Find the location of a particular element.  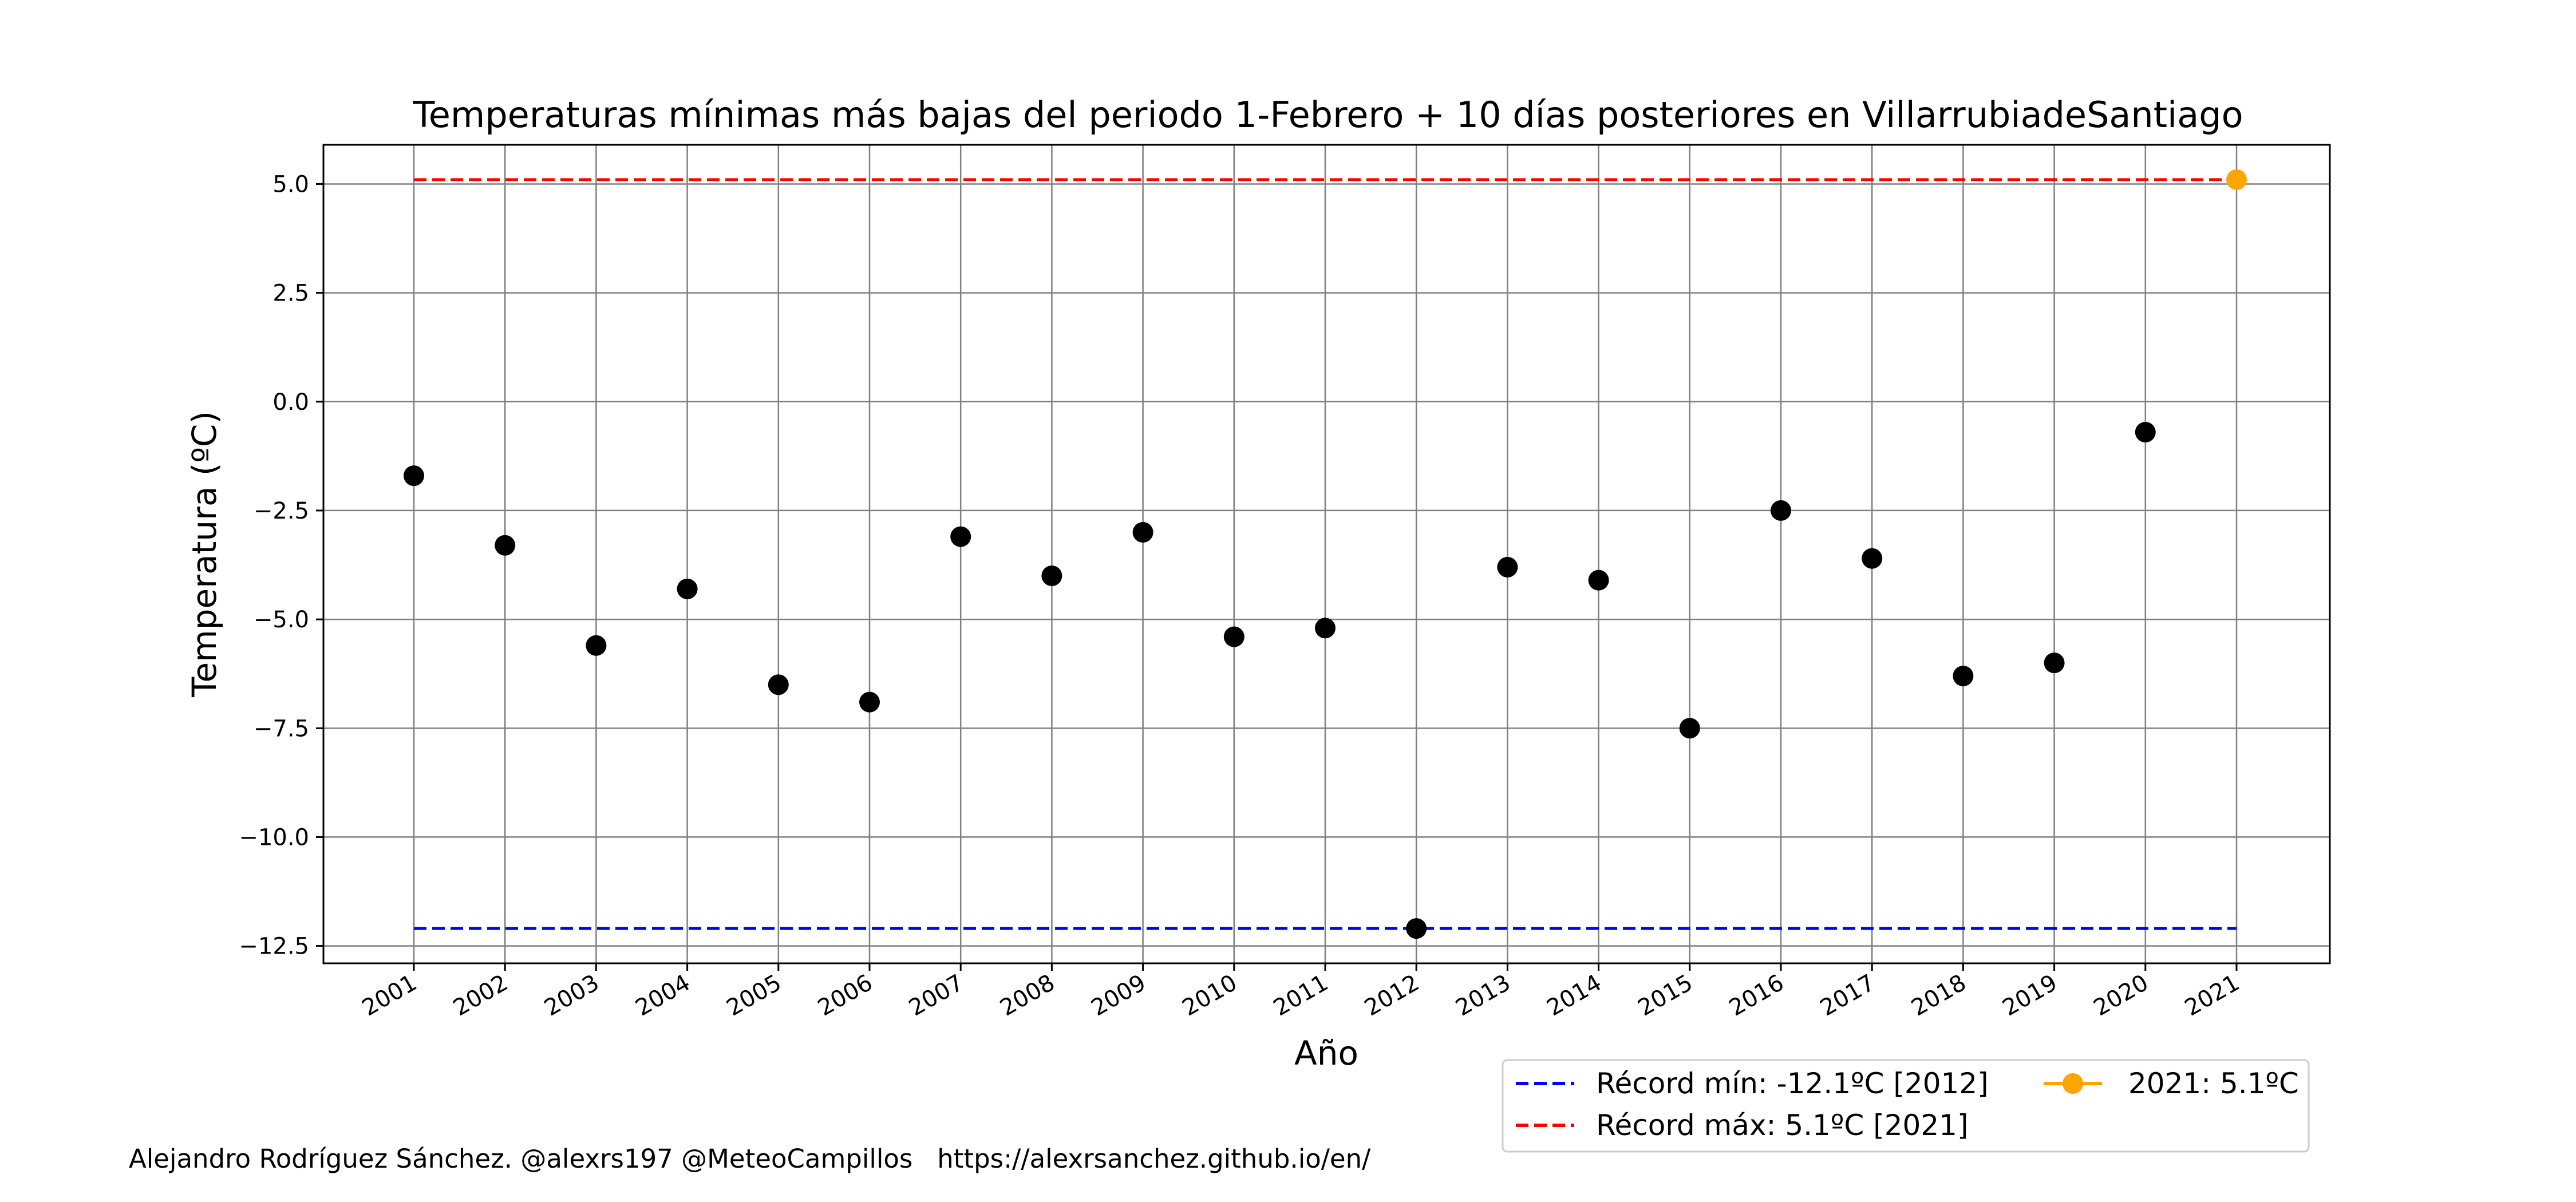

legend-record-min-label: Récord mín: -12.1ºC [2012] is located at coordinates (1792, 1083).